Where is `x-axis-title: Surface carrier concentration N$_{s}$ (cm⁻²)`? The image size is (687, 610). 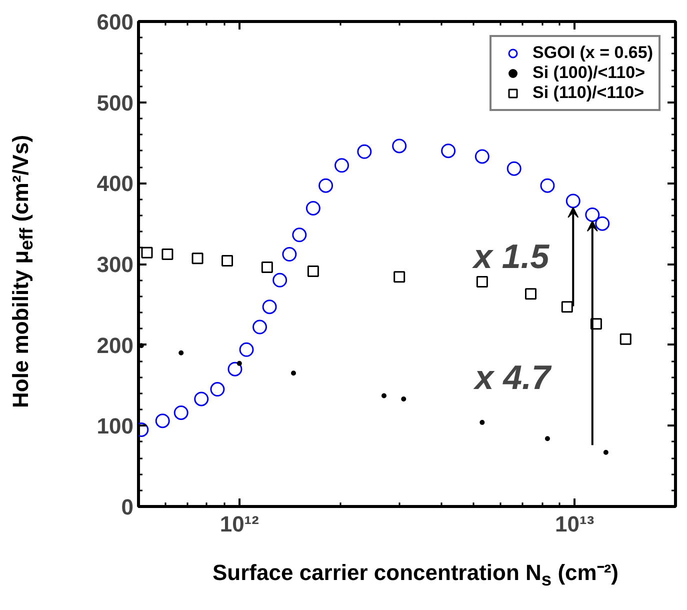
x-axis-title: Surface carrier concentration N$_{s}$ (cm⁻²) is located at coordinates (416, 575).